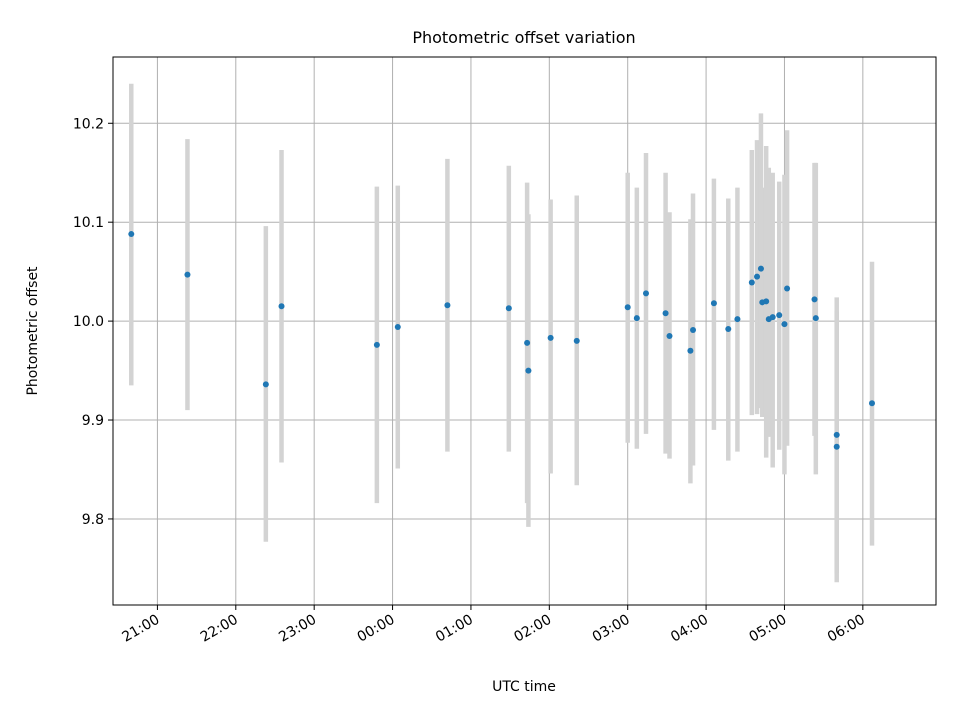 Image resolution: width=960 pixels, height=724 pixels. Describe the element at coordinates (93, 520) in the screenshot. I see `y-tick-label: 9.8` at that location.